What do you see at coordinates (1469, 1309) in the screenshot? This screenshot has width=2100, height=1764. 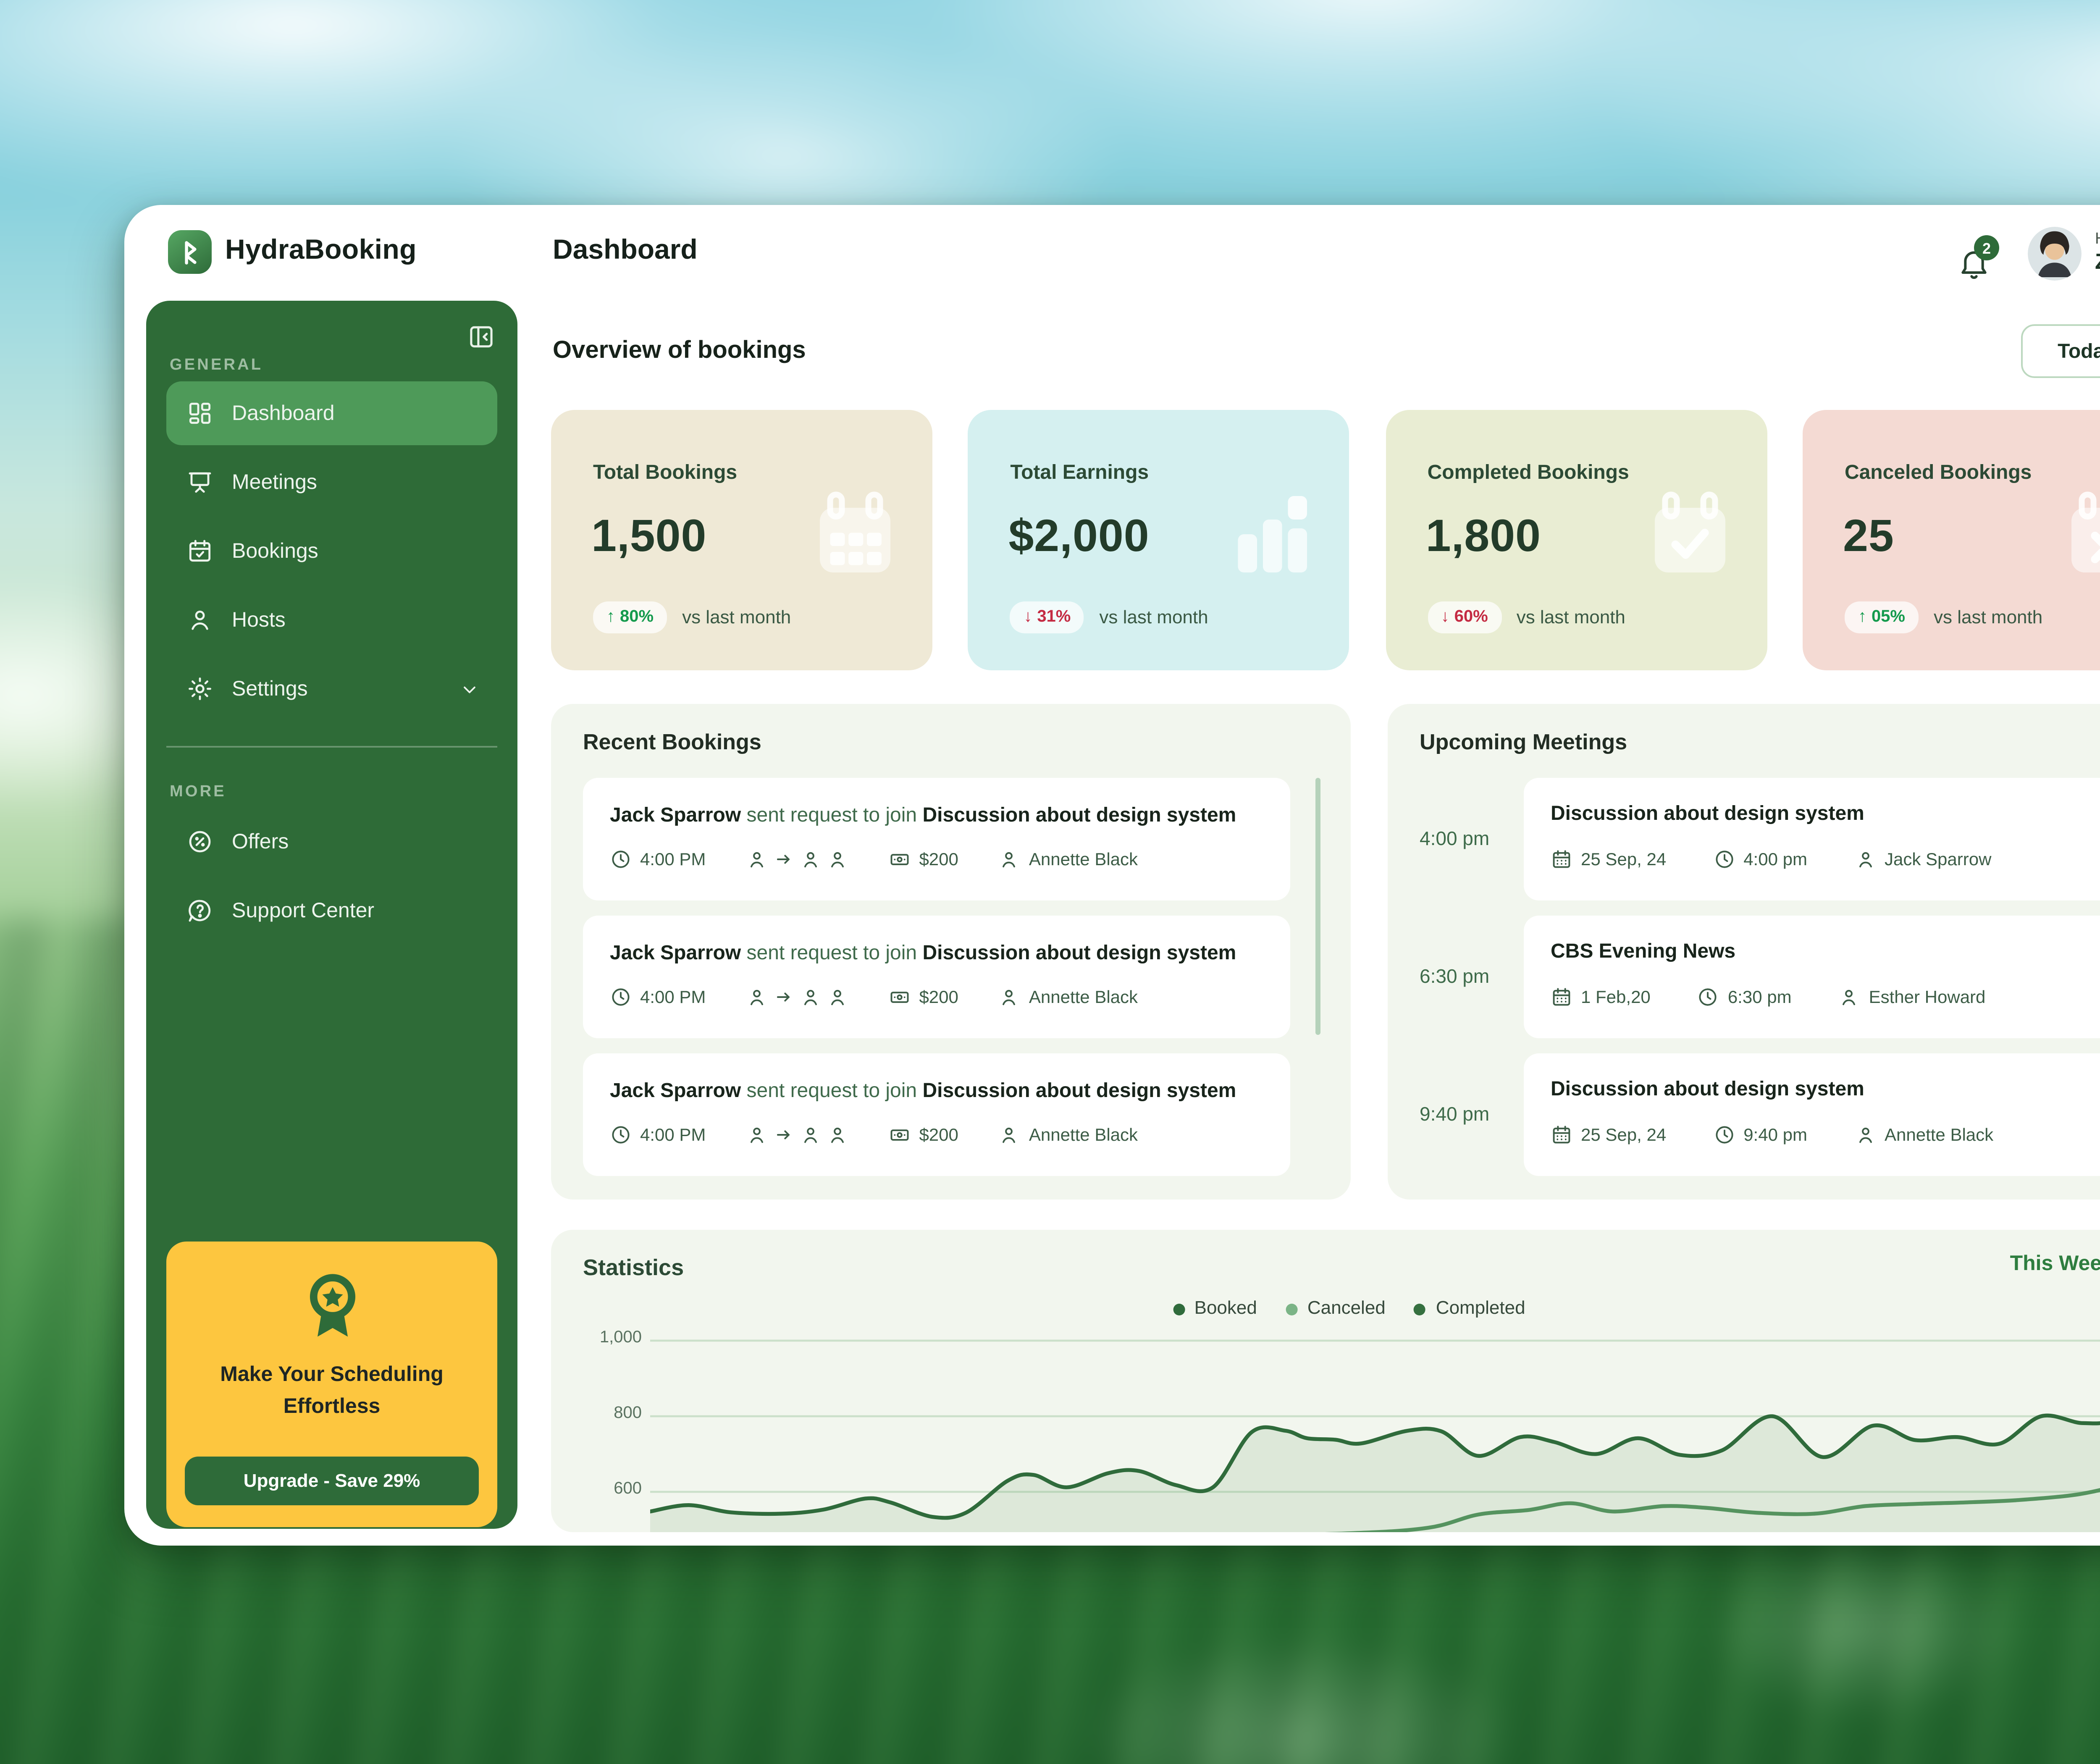 I see `legend-item-completed: Completed` at bounding box center [1469, 1309].